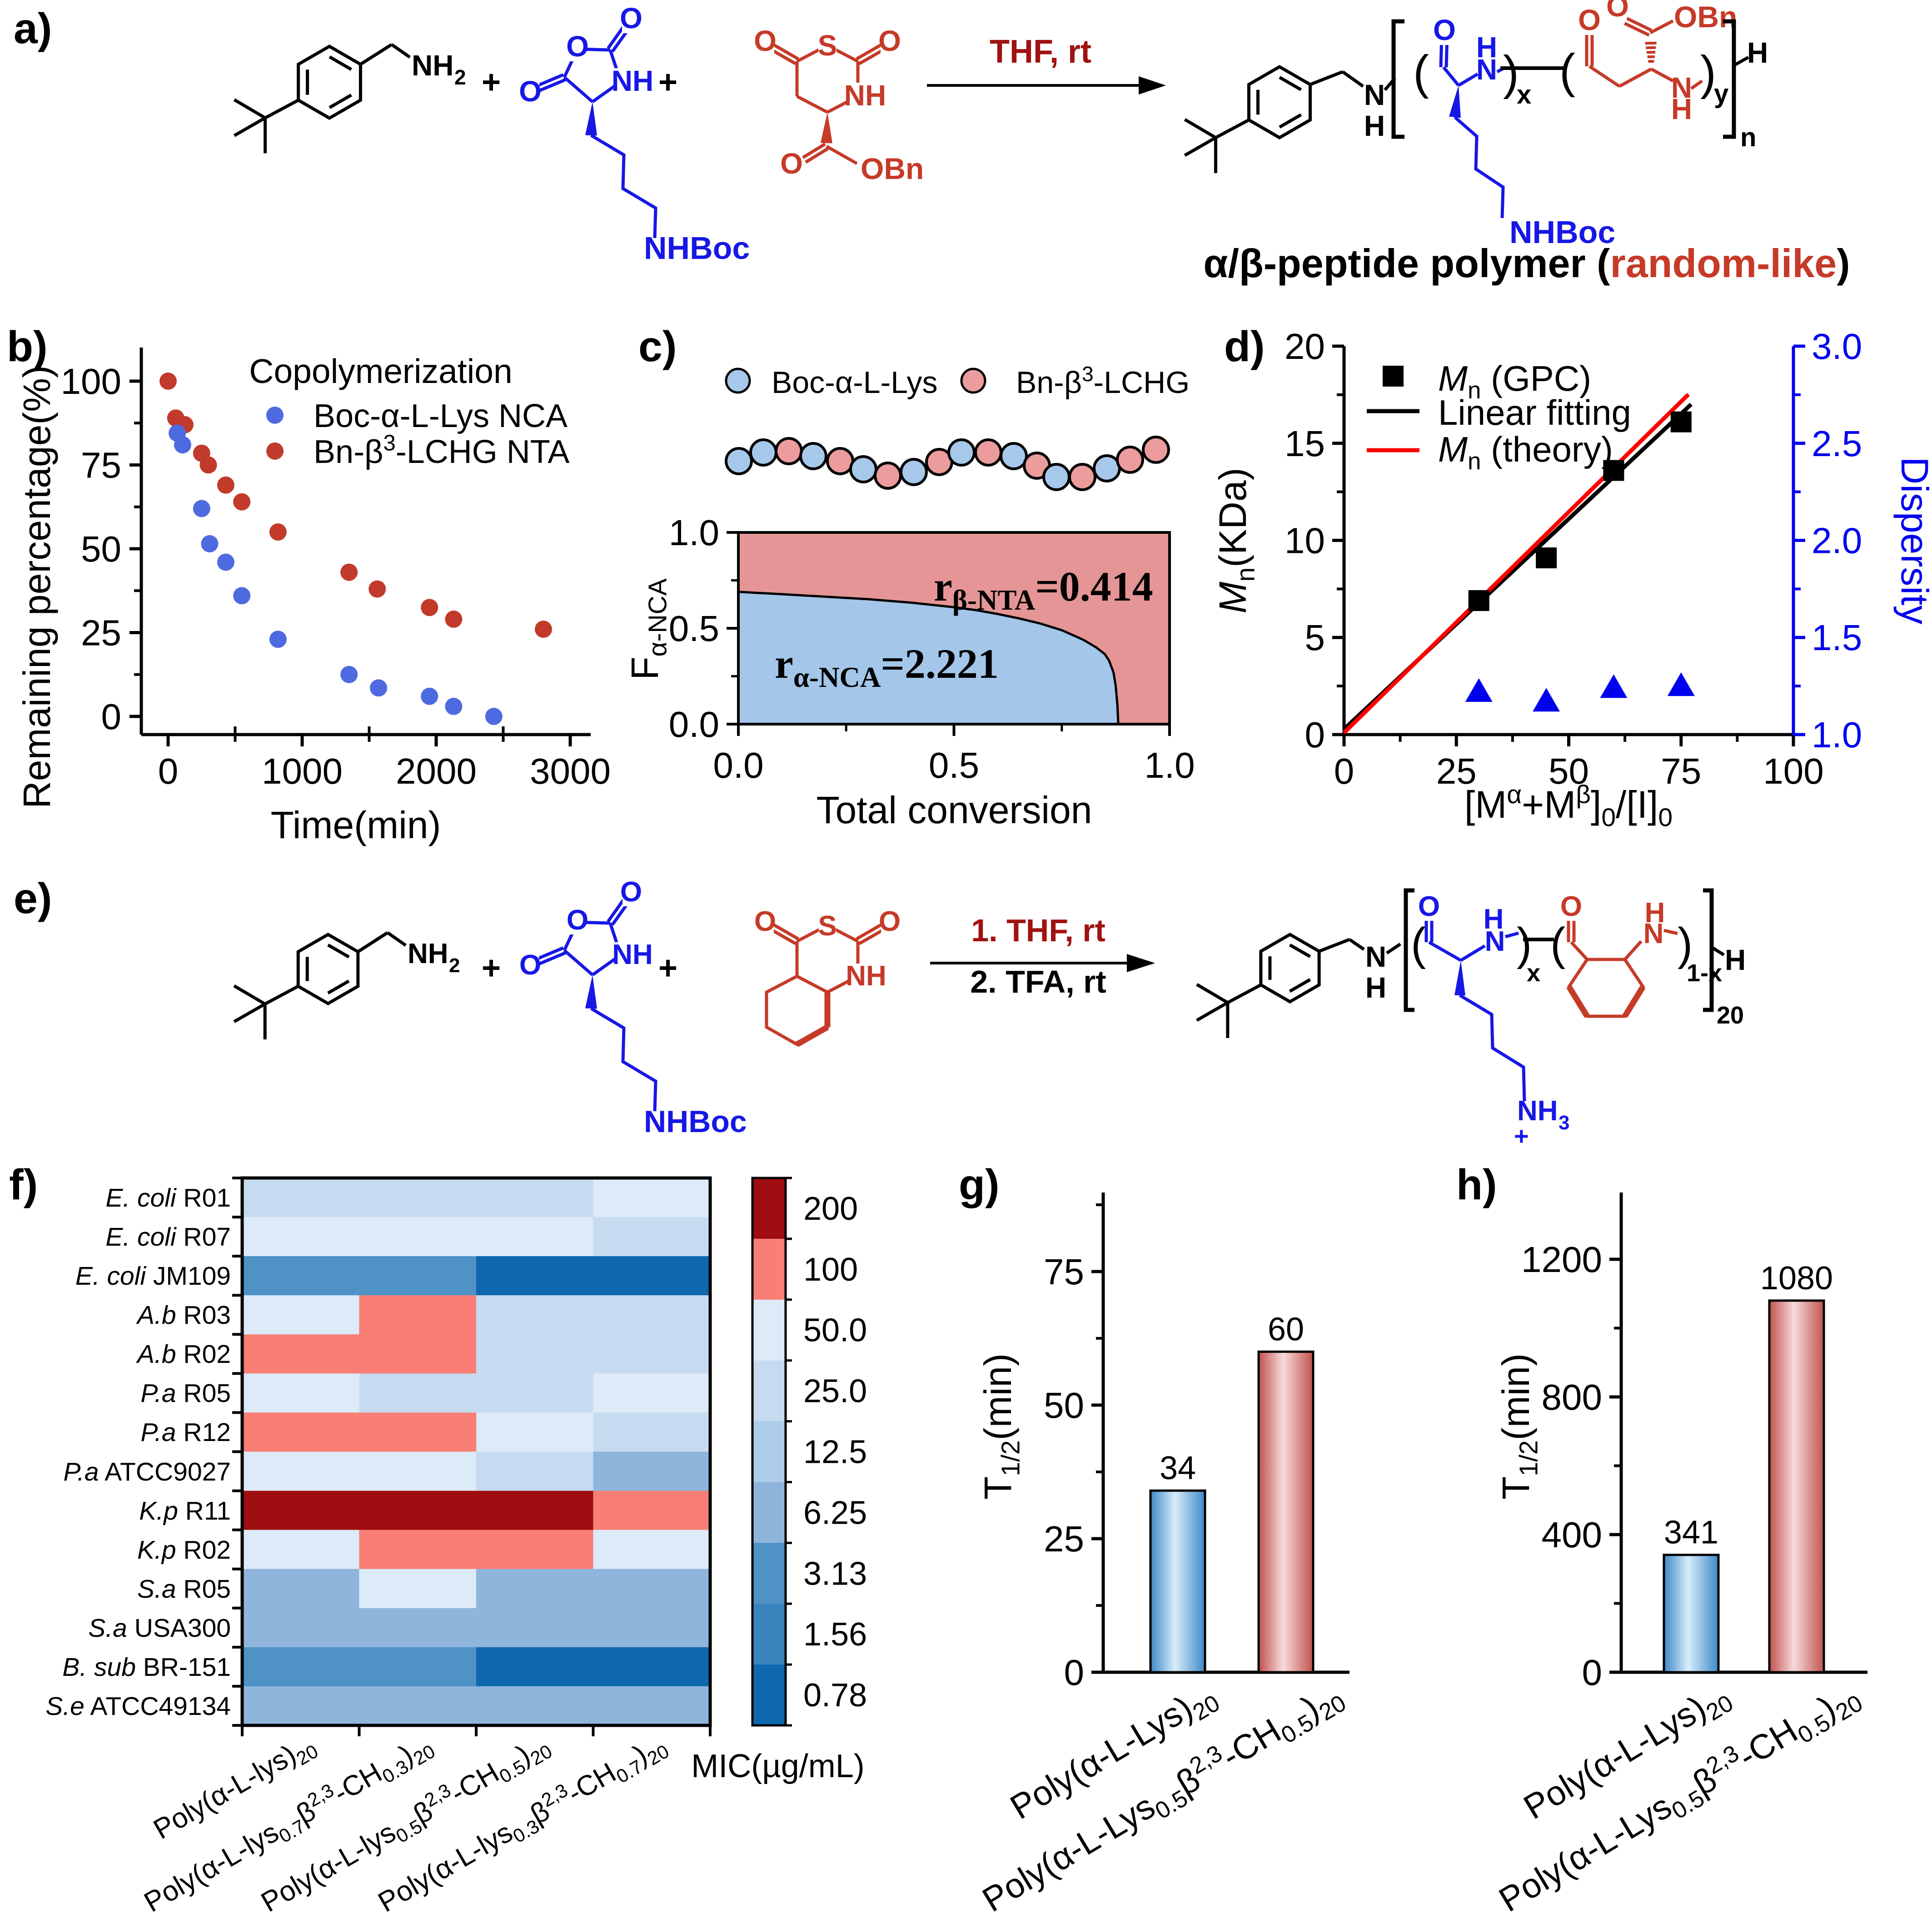  What do you see at coordinates (33, 29) in the screenshot?
I see `svg-text: a)` at bounding box center [33, 29].